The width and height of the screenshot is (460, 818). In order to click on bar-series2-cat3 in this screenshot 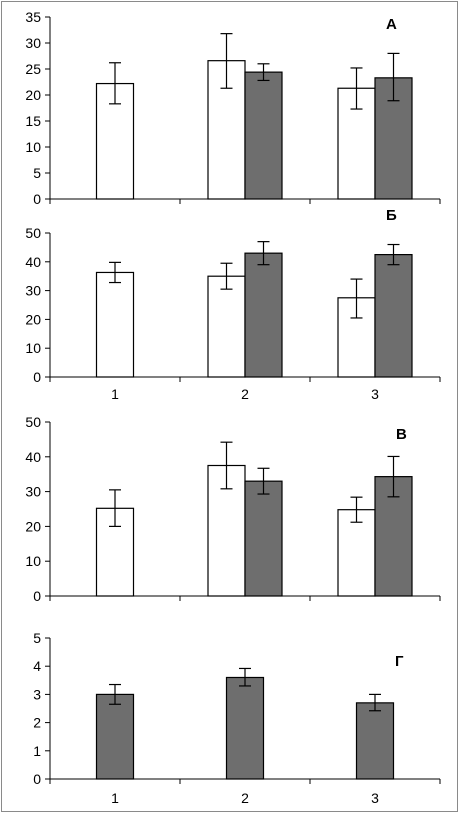, I will do `click(393, 316)`.